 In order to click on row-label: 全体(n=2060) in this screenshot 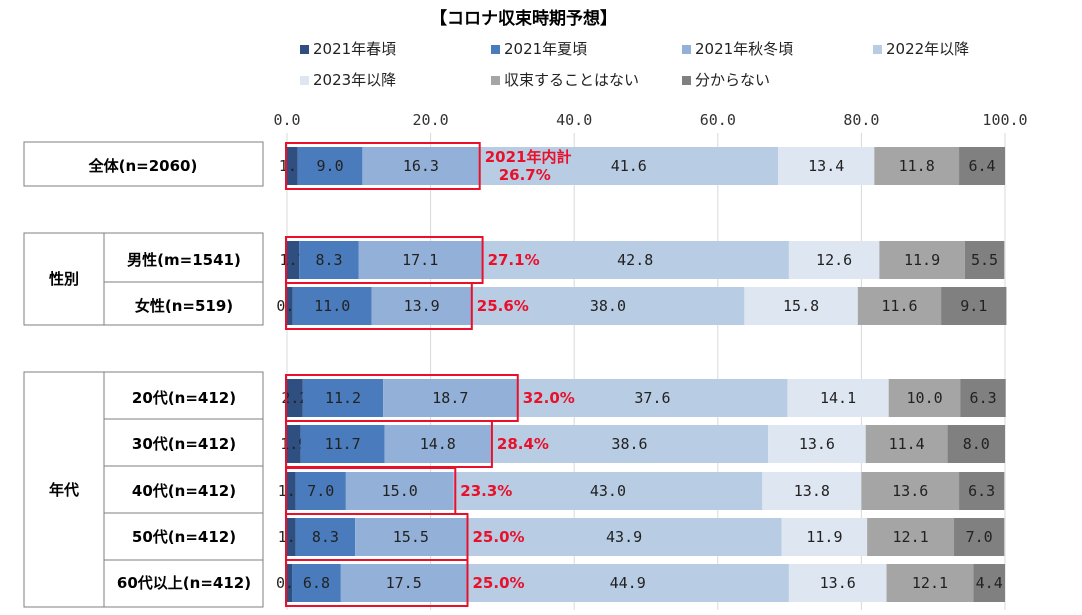, I will do `click(143, 166)`.